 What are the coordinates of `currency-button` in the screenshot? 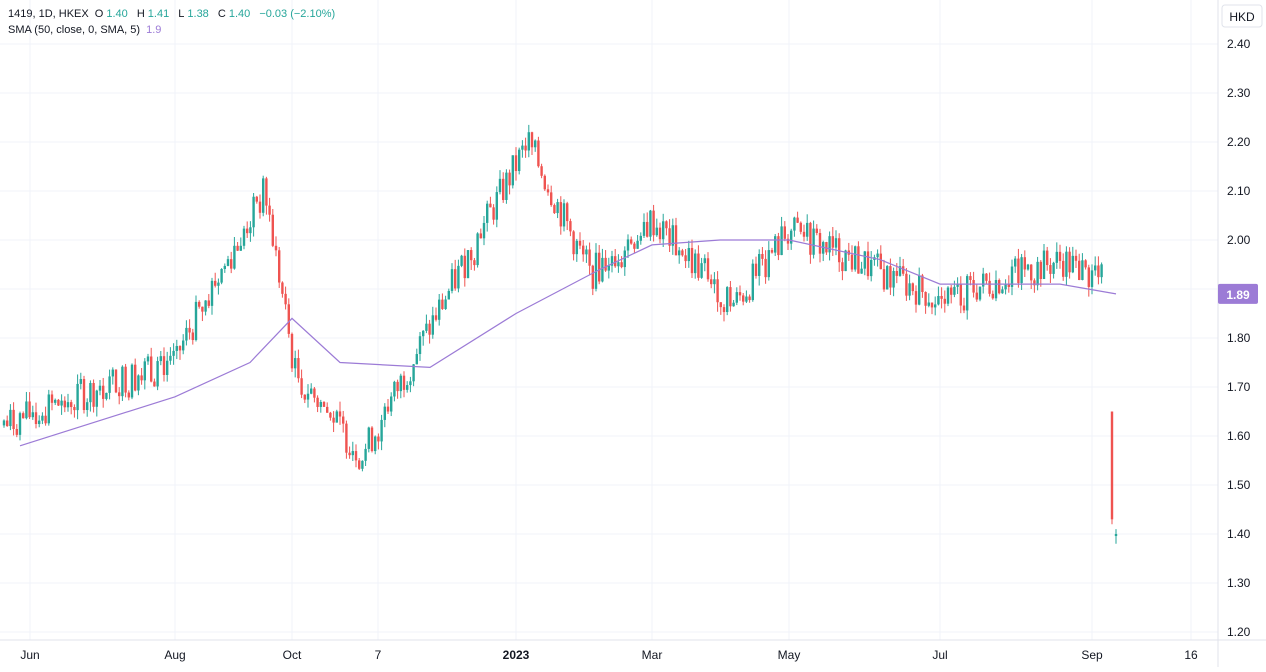 It's located at (1242, 16).